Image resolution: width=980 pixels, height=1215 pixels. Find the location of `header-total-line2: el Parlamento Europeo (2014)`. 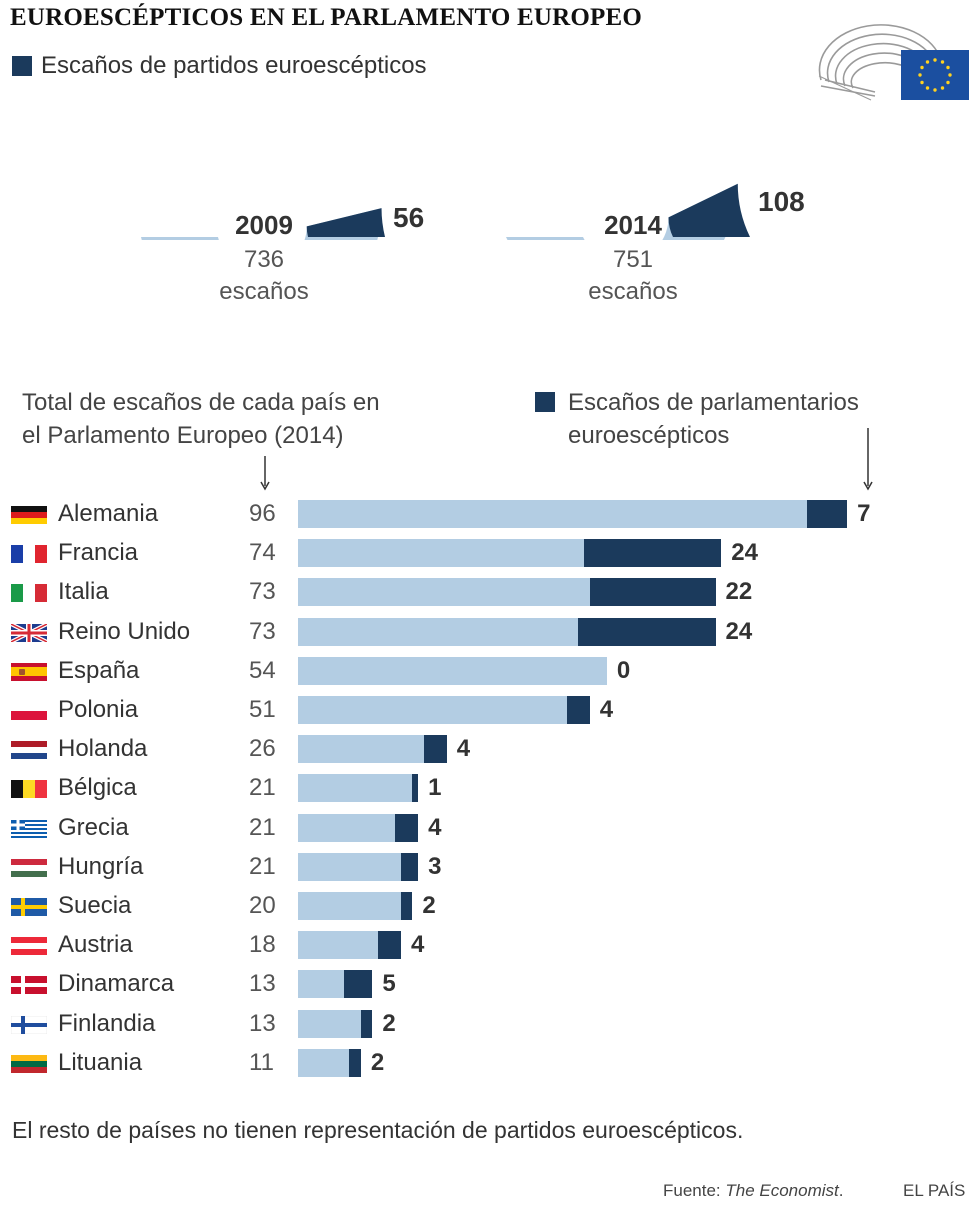

header-total-line2: el Parlamento Europeo (2014) is located at coordinates (183, 435).